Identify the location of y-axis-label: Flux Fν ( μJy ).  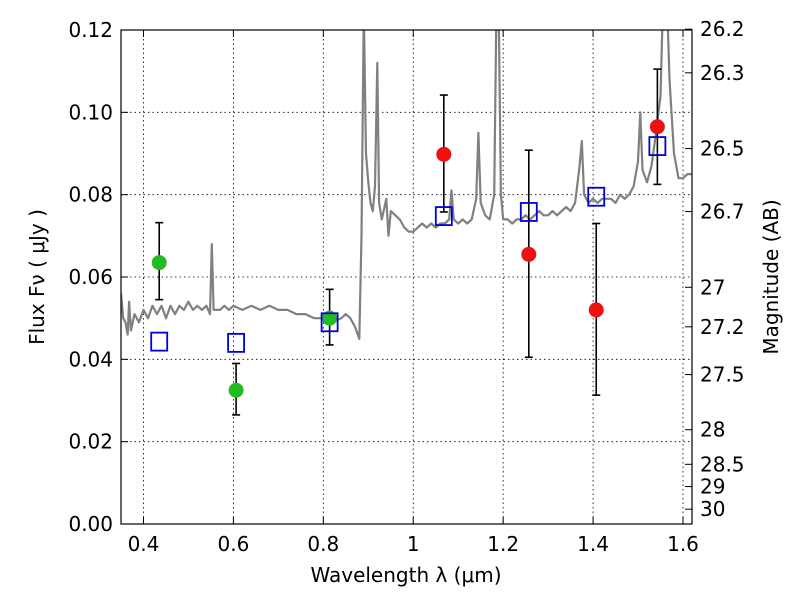
(37, 277).